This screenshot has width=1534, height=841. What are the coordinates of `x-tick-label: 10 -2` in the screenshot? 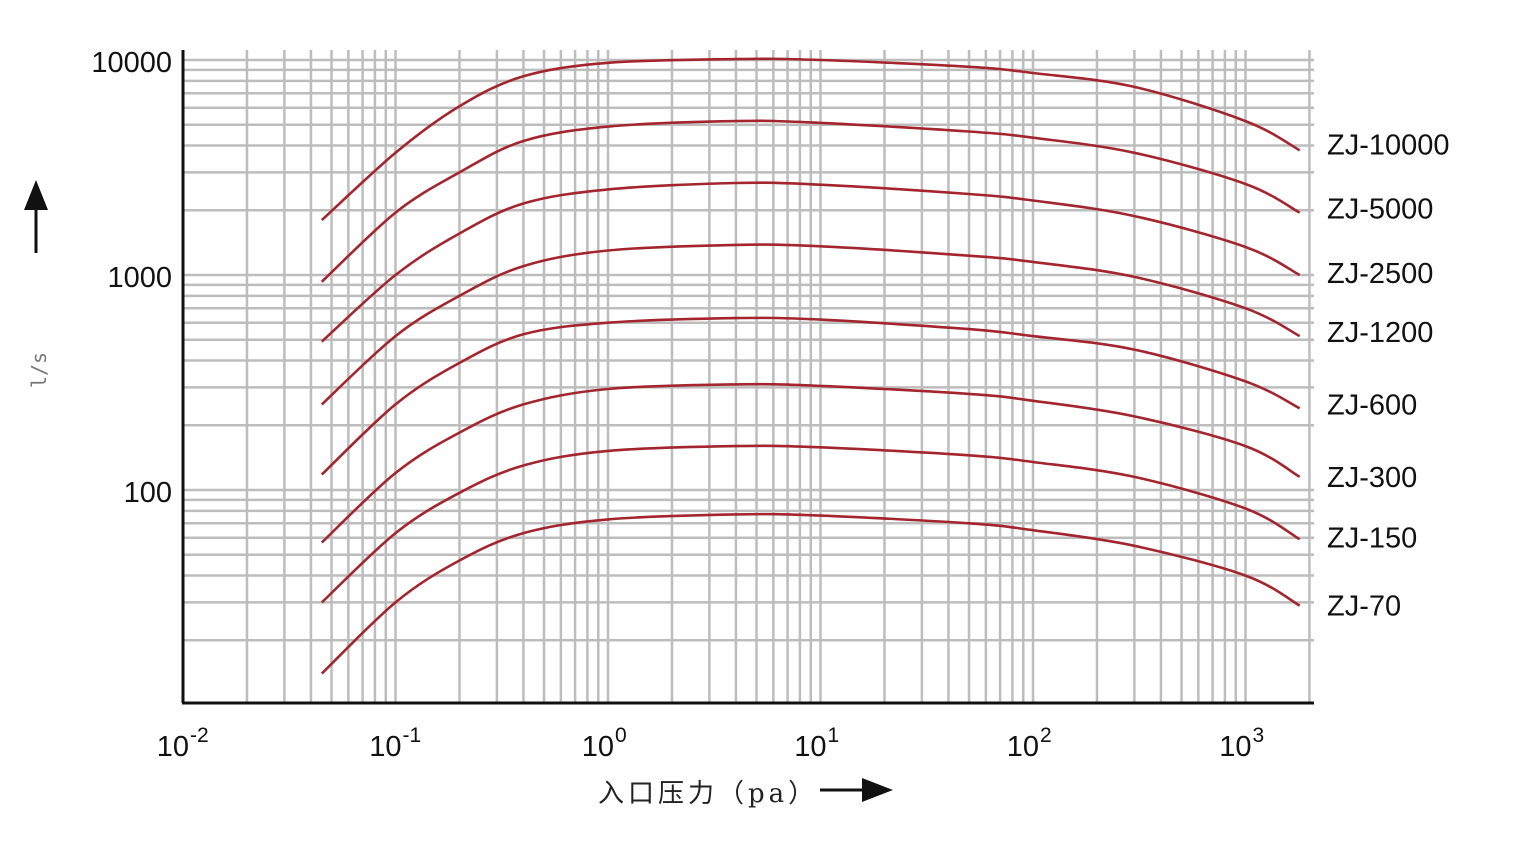 It's located at (183, 743).